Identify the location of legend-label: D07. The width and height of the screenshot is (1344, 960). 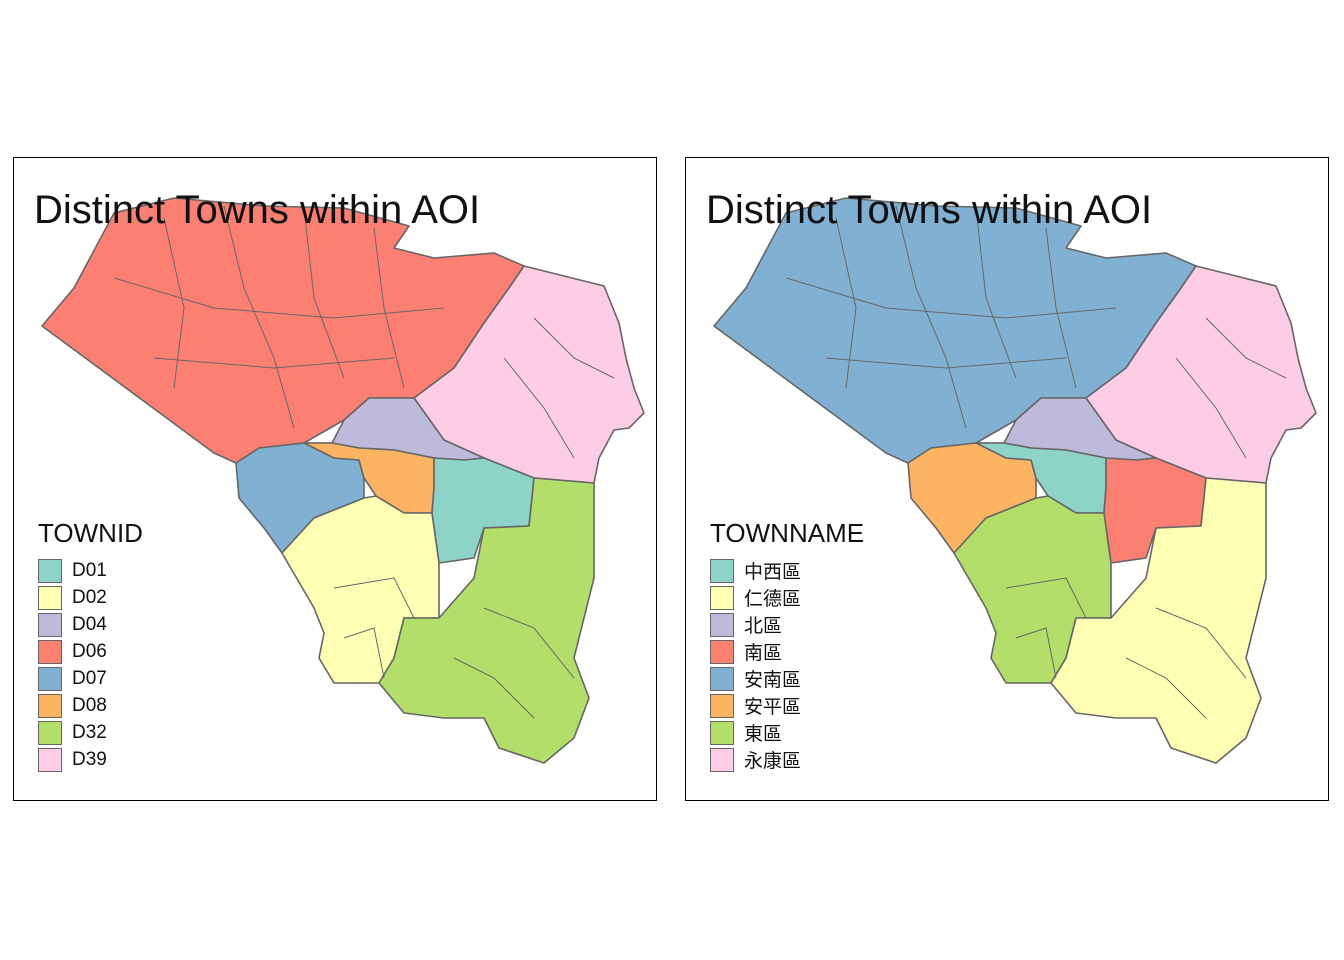
(89, 678).